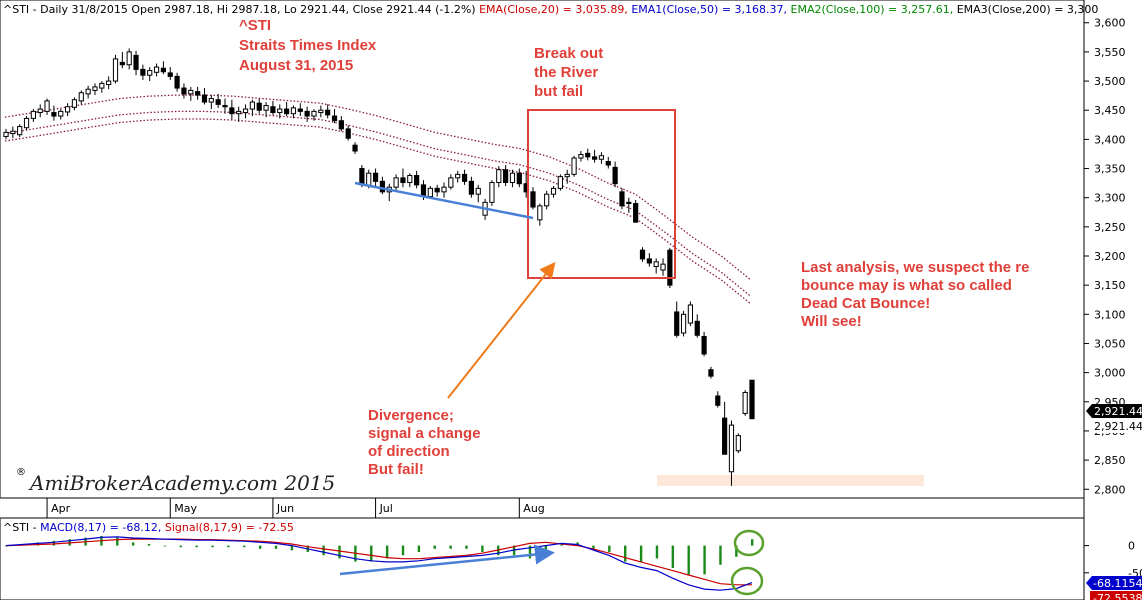  What do you see at coordinates (444, 200) in the screenshot?
I see `price-trendline` at bounding box center [444, 200].